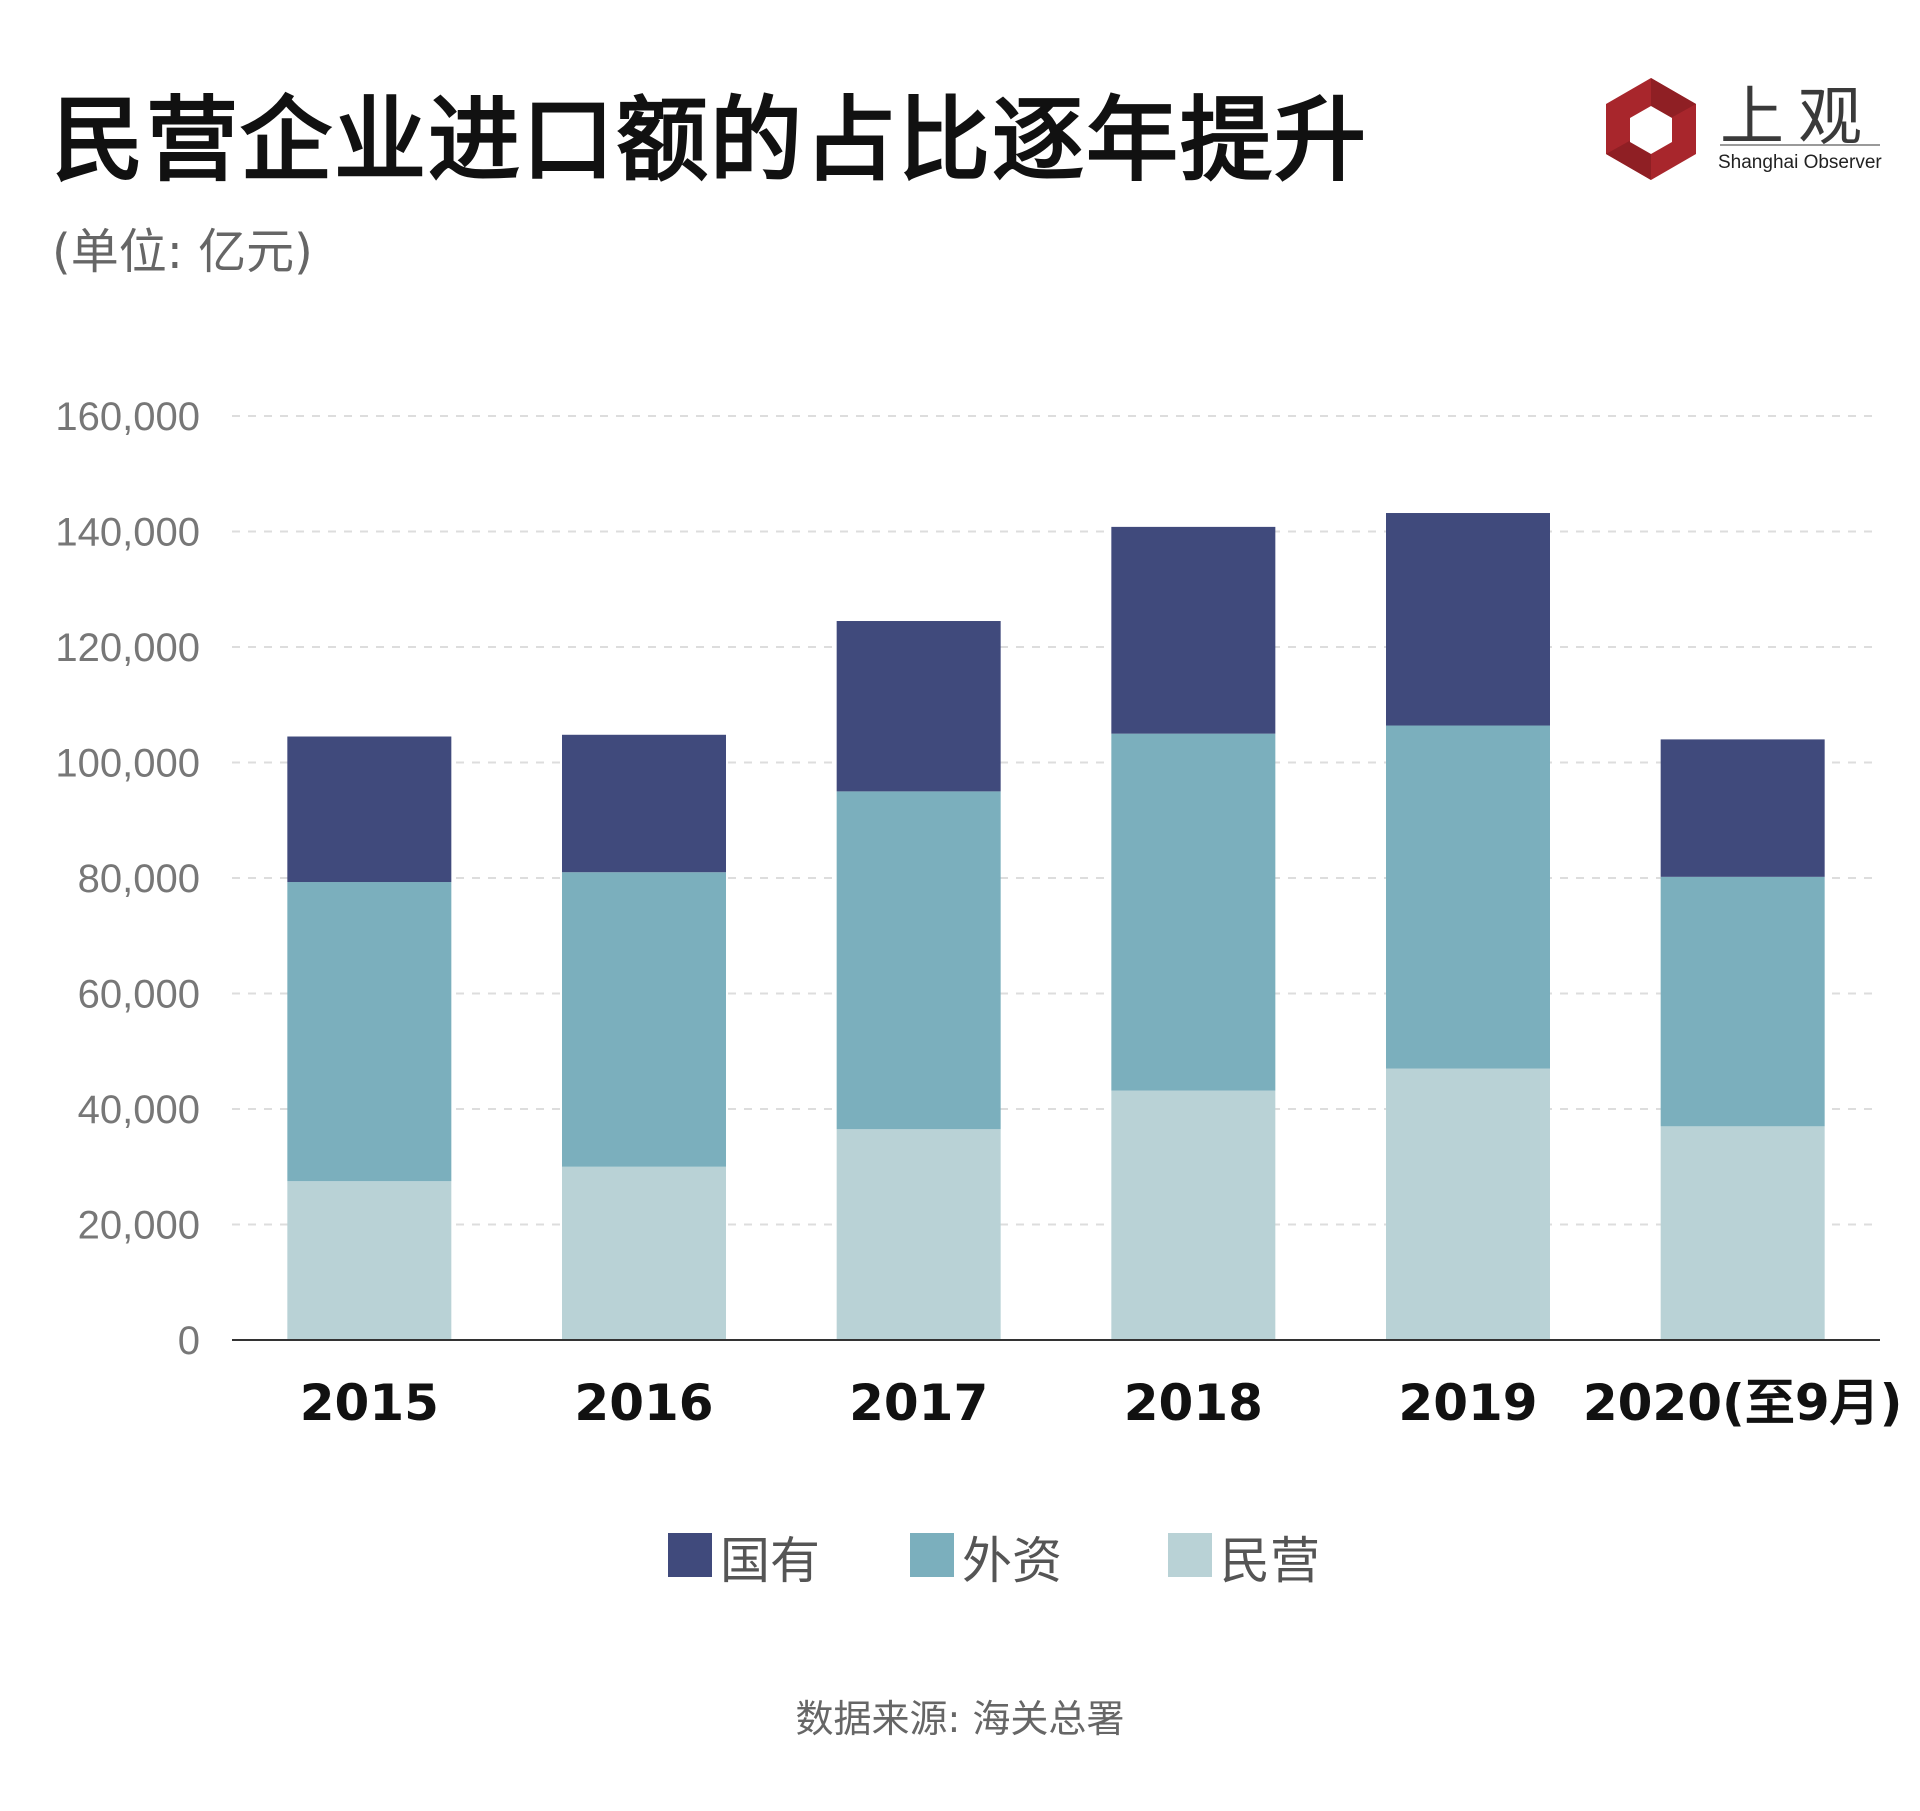  I want to click on x-category-label: 2019, so click(1467, 1403).